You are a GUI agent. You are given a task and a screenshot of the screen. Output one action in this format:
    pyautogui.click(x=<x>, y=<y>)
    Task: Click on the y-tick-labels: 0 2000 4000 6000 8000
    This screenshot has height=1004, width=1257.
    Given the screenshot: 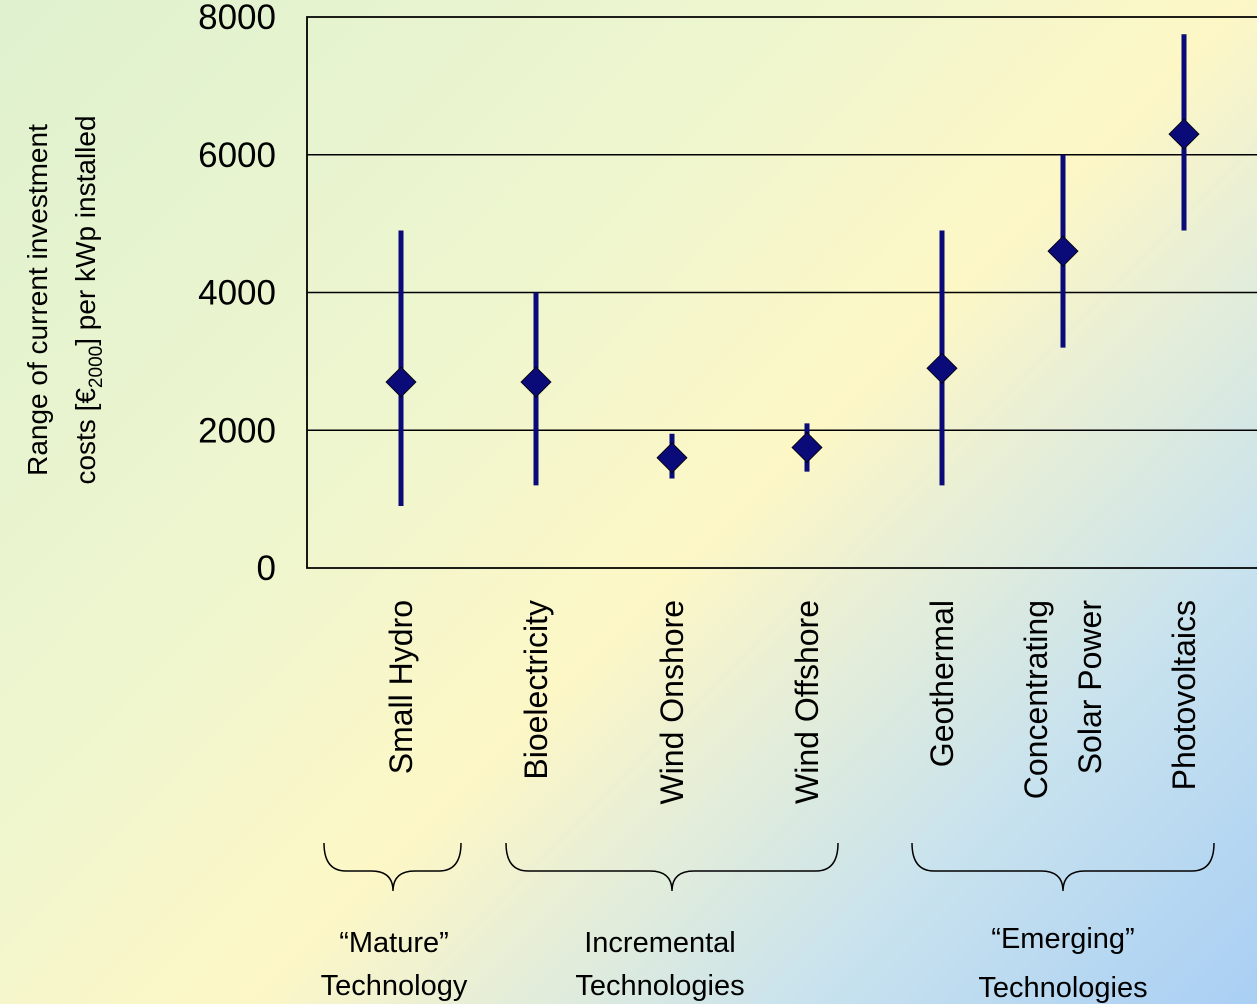 What is the action you would take?
    pyautogui.click(x=237, y=294)
    